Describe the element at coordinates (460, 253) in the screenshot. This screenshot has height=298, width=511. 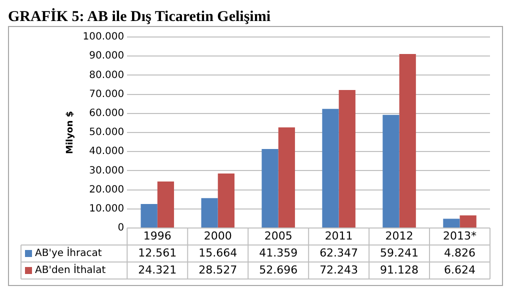
I see `data-label: 4.826` at that location.